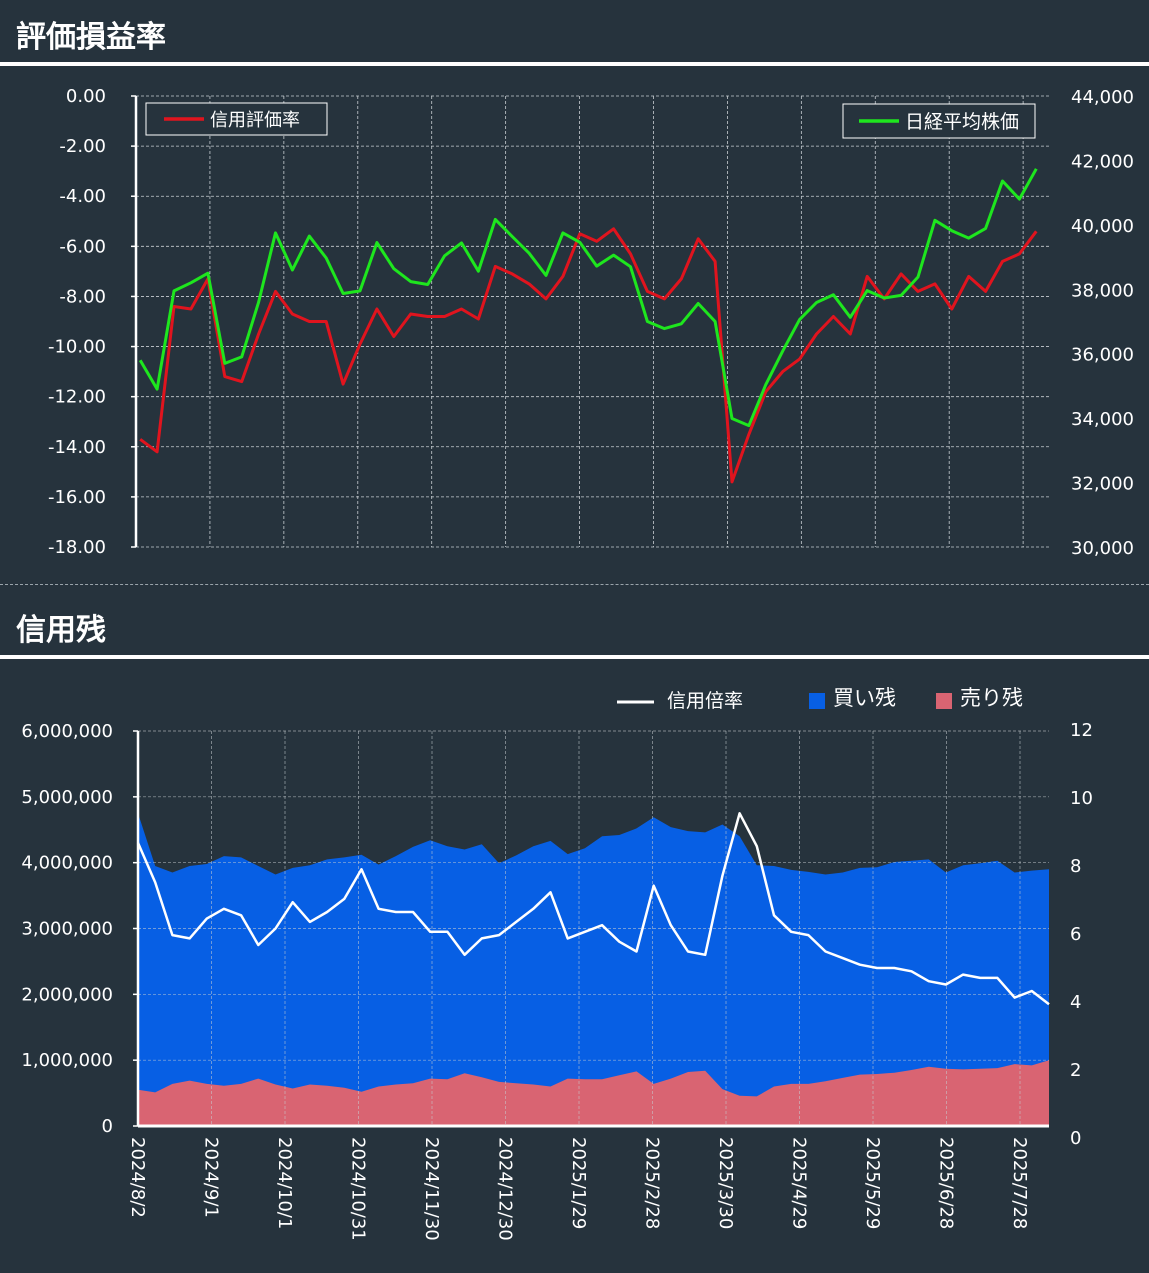 Image resolution: width=1149 pixels, height=1273 pixels. I want to click on y-right-tick-label: 4, so click(1075, 1002).